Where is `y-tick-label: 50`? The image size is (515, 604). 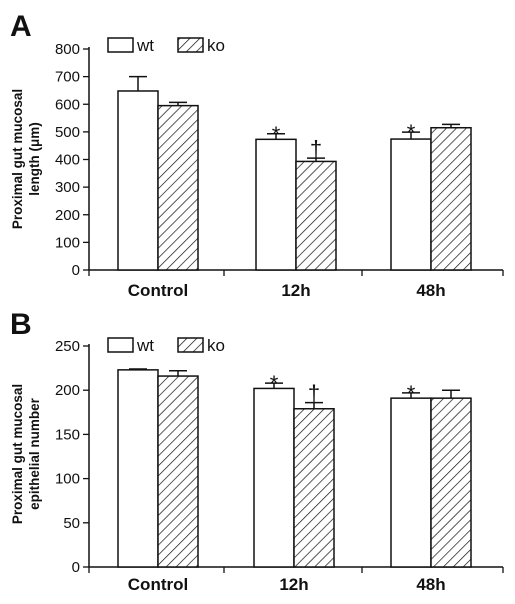
y-tick-label: 50 is located at coordinates (71, 523).